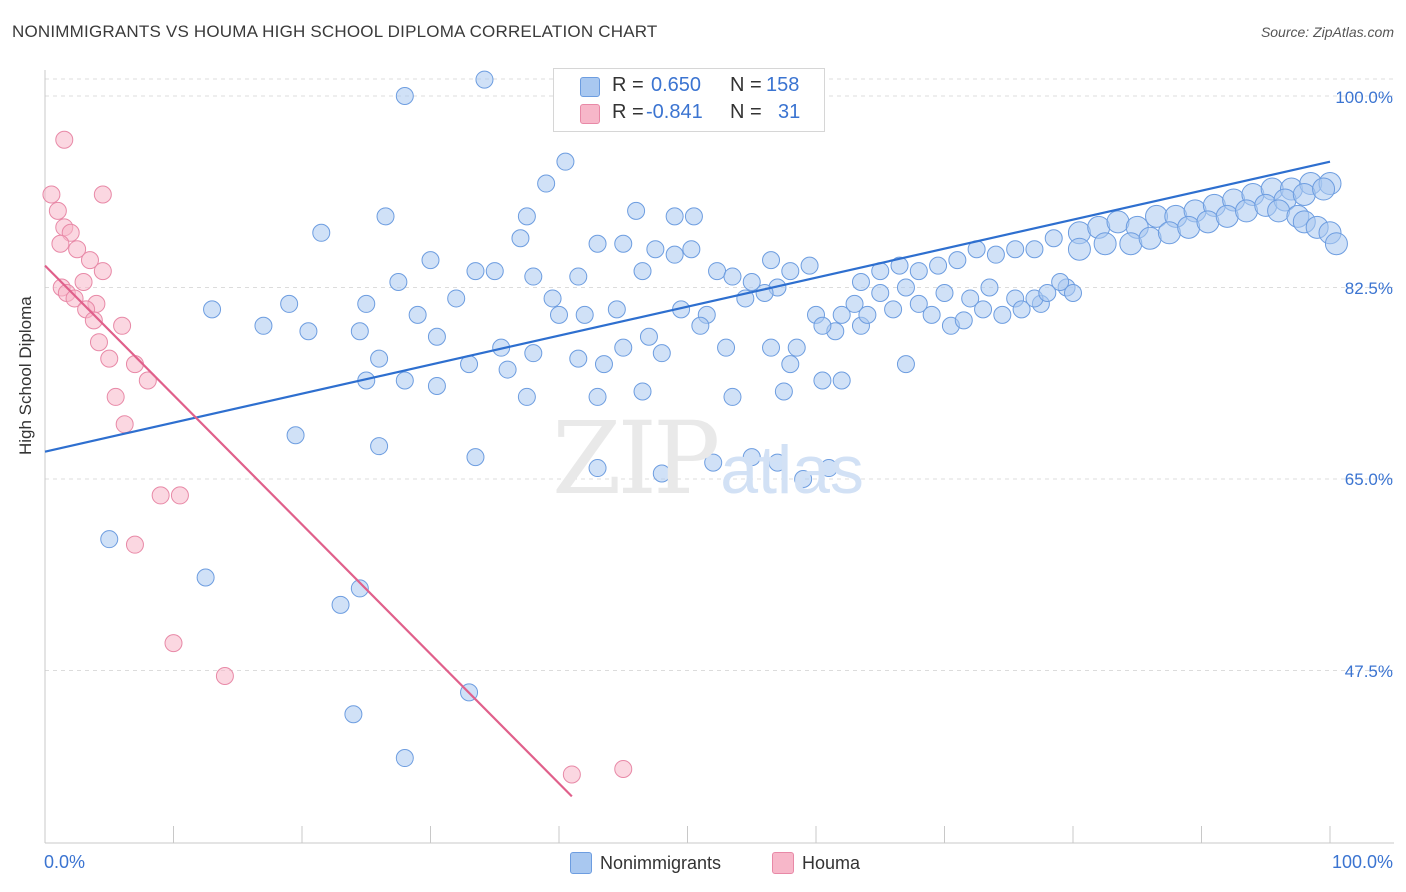 The width and height of the screenshot is (1406, 892). What do you see at coordinates (1327, 32) in the screenshot?
I see `source-label: Source: ZipAtlas.com` at bounding box center [1327, 32].